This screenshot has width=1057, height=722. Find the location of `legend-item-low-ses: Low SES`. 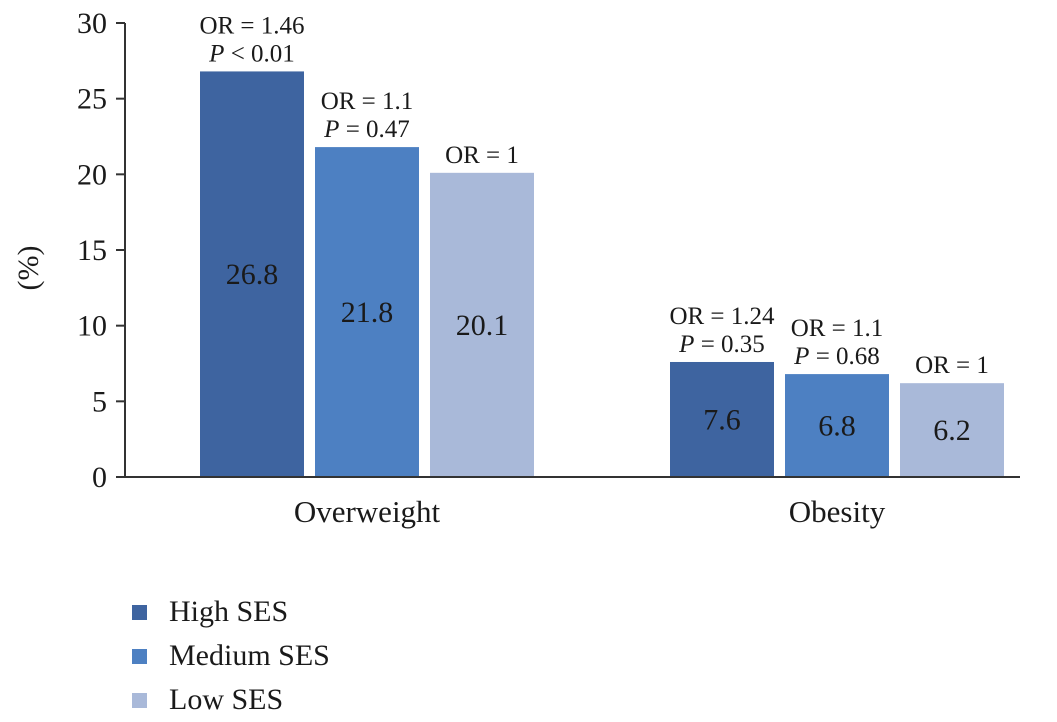

legend-item-low-ses: Low SES is located at coordinates (231, 700).